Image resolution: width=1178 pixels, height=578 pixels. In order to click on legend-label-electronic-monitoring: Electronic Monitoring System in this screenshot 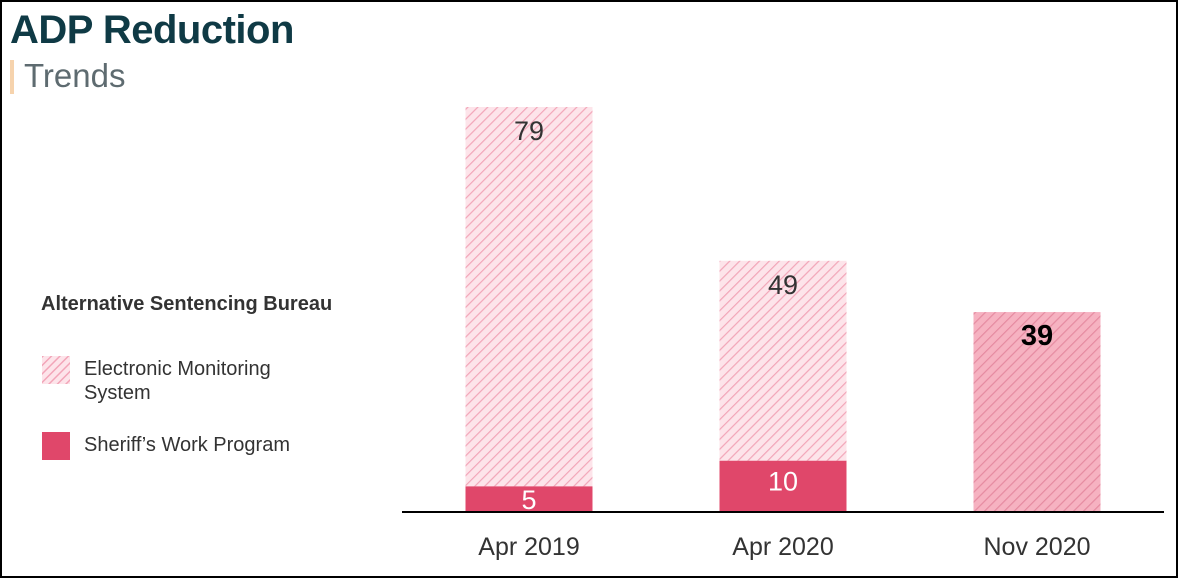, I will do `click(214, 381)`.